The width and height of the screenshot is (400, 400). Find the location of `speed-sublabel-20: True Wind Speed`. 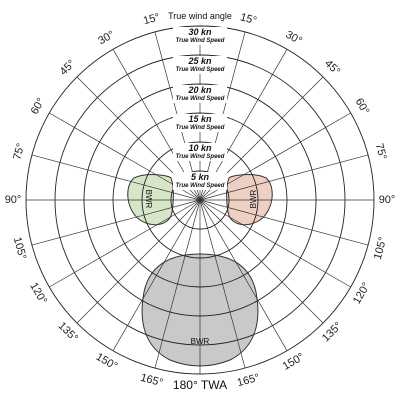

speed-sublabel-20: True Wind Speed is located at coordinates (200, 99).